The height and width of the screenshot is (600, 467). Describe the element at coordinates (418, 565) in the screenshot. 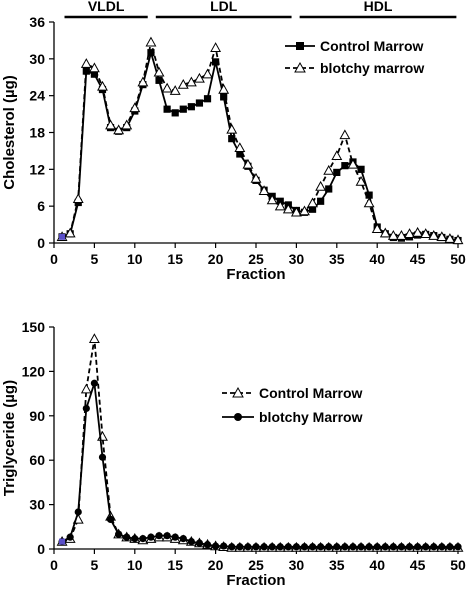

I see `x-tick-label: 45` at that location.